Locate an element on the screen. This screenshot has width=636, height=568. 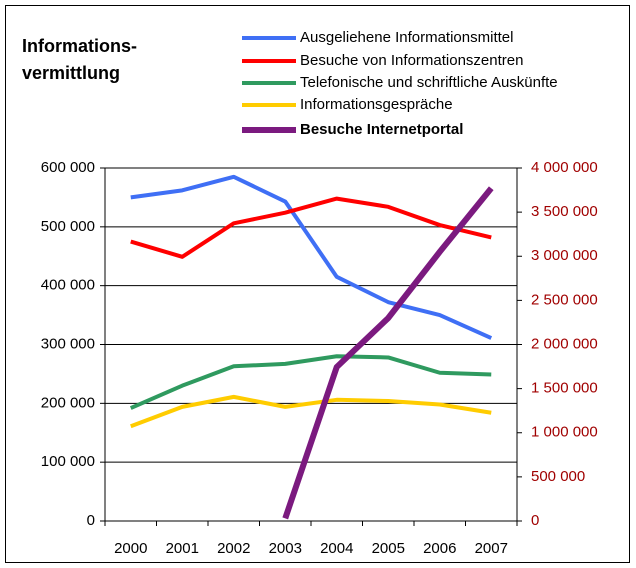
legend-label: Besuche Internetportal is located at coordinates (381, 129).